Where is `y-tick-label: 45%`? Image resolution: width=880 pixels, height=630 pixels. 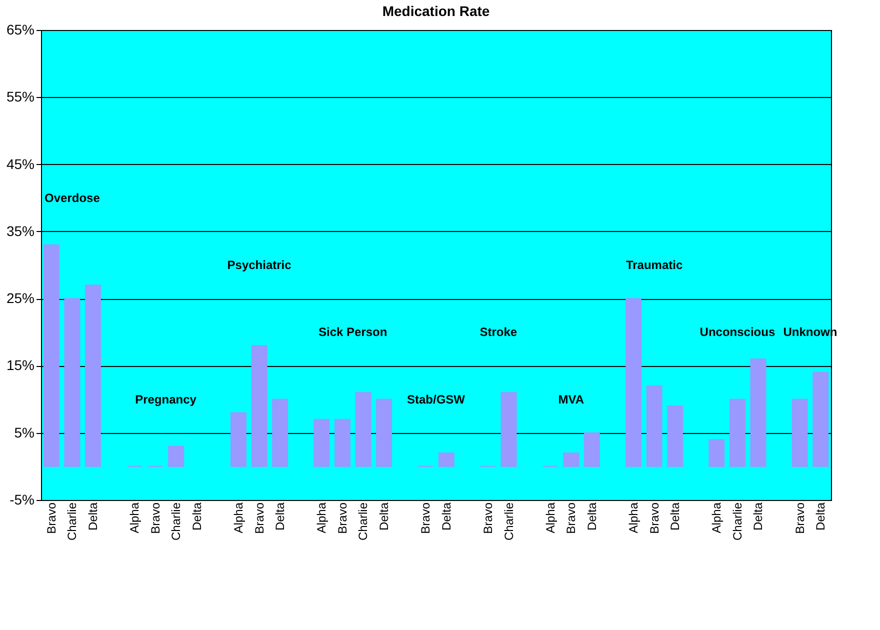
y-tick-label: 45% is located at coordinates (20, 164).